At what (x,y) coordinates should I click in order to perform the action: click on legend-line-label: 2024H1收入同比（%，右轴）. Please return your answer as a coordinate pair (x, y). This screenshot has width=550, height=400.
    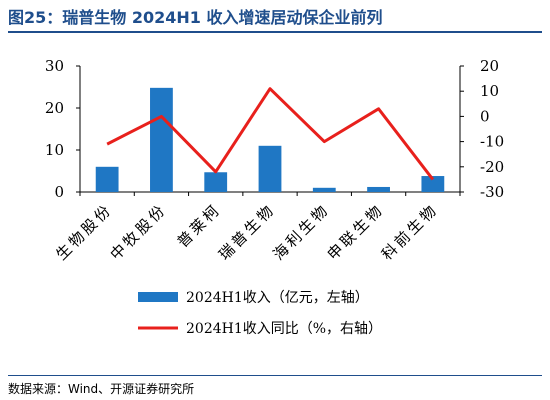
    Looking at the image, I should click on (284, 329).